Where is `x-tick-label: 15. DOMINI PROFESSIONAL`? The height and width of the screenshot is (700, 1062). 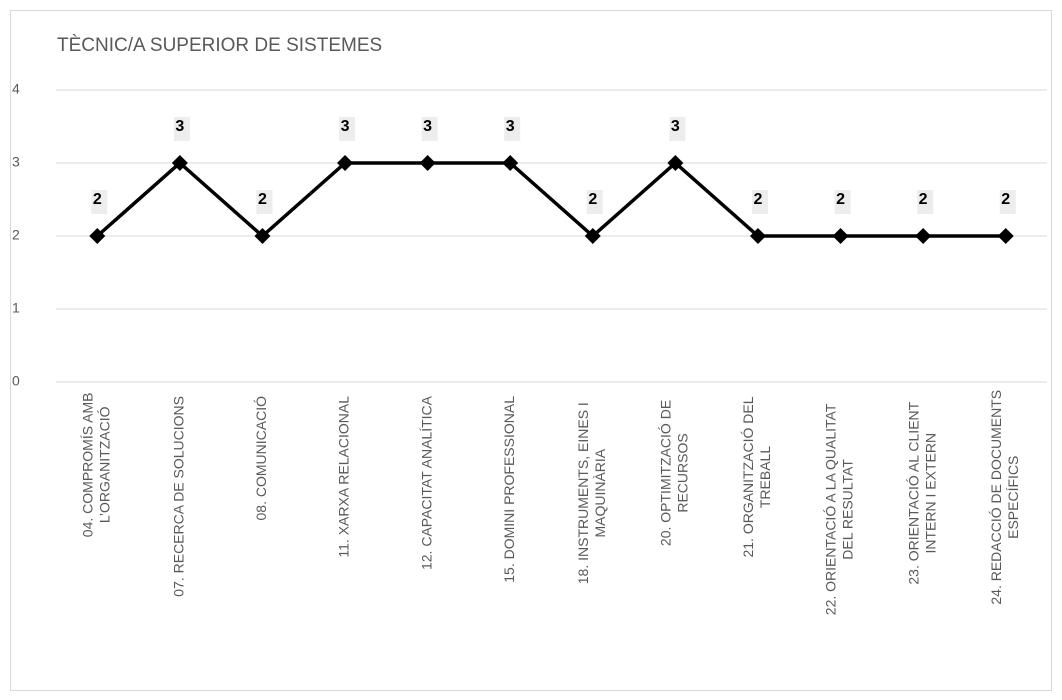
x-tick-label: 15. DOMINI PROFESSIONAL is located at coordinates (509, 489).